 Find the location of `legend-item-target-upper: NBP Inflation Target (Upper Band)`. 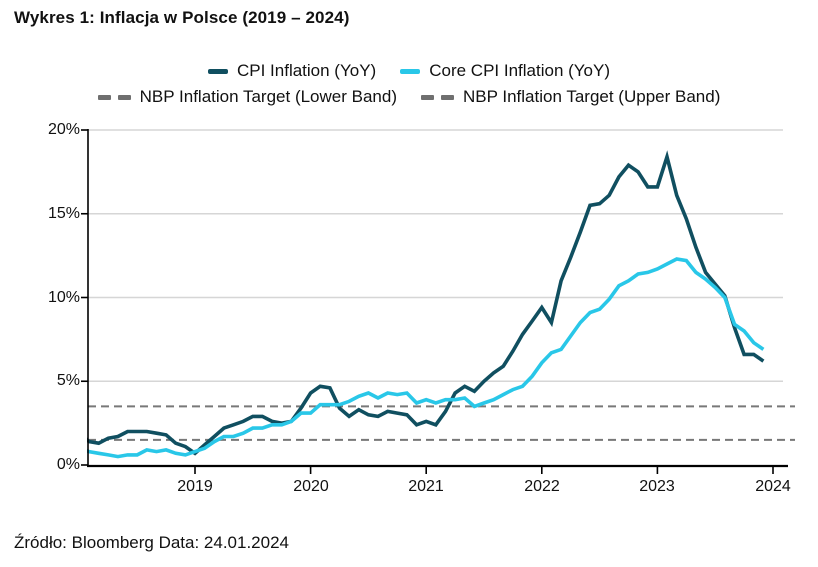

legend-item-target-upper: NBP Inflation Target (Upper Band) is located at coordinates (570, 97).